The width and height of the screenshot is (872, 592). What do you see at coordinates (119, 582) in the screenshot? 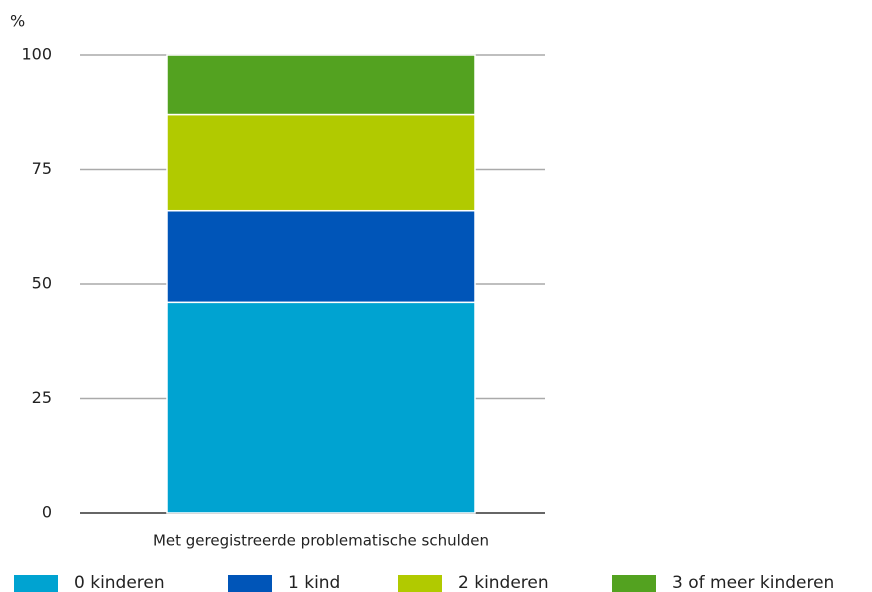
I see `legend-label: 0 kinderen` at bounding box center [119, 582].